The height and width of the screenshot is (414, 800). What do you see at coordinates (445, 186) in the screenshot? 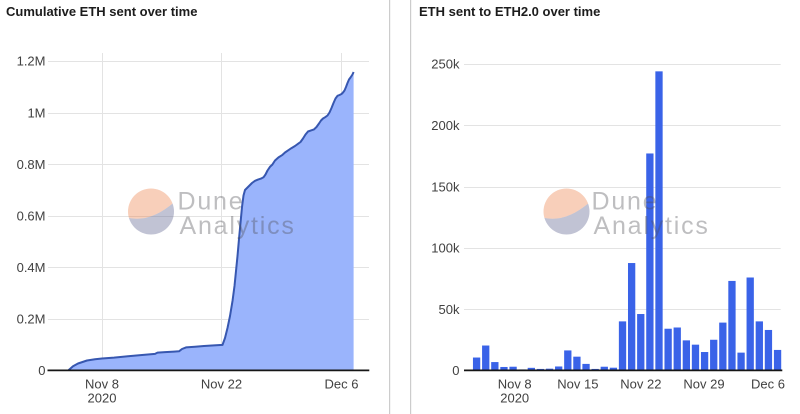
I see `svg-text: 150k` at bounding box center [445, 186].